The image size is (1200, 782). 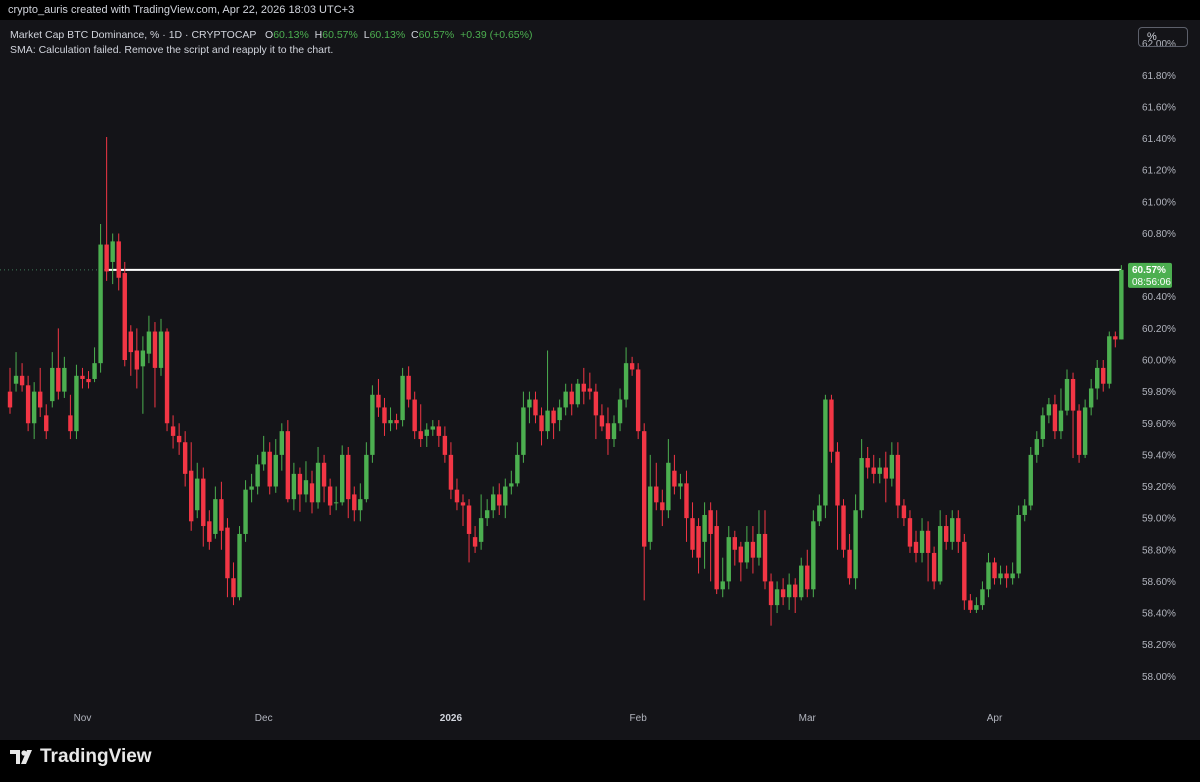 What do you see at coordinates (264, 718) in the screenshot?
I see `x-tick-label: Dec` at bounding box center [264, 718].